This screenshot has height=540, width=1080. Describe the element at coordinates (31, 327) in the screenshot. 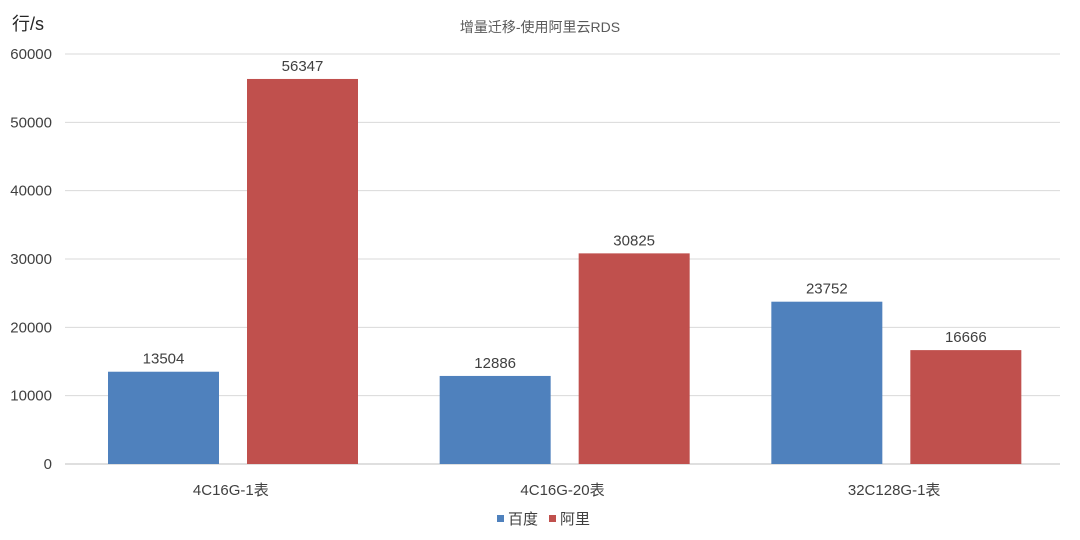

I see `y-tick-label: 20000` at that location.